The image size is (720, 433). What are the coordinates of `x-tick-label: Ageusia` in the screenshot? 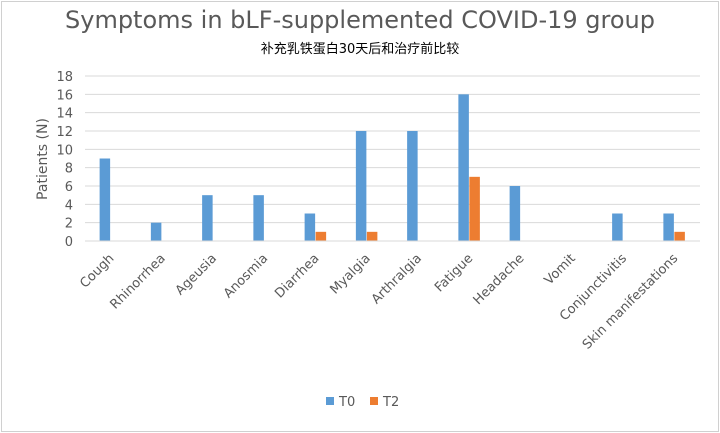 It's located at (196, 274).